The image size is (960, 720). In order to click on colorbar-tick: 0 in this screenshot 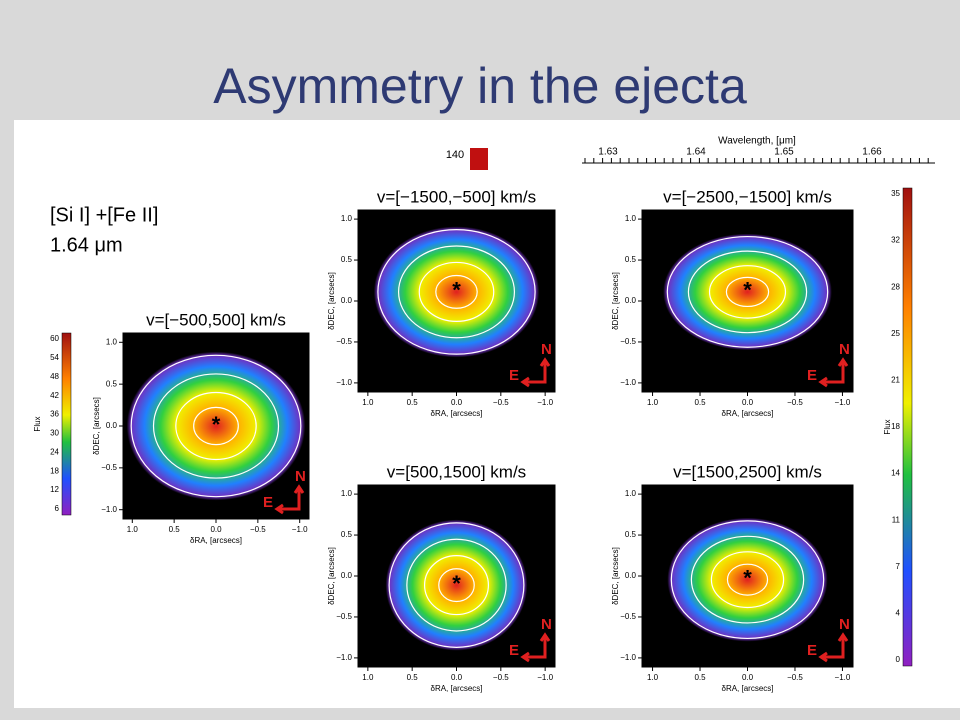, I will do `click(898, 659)`.